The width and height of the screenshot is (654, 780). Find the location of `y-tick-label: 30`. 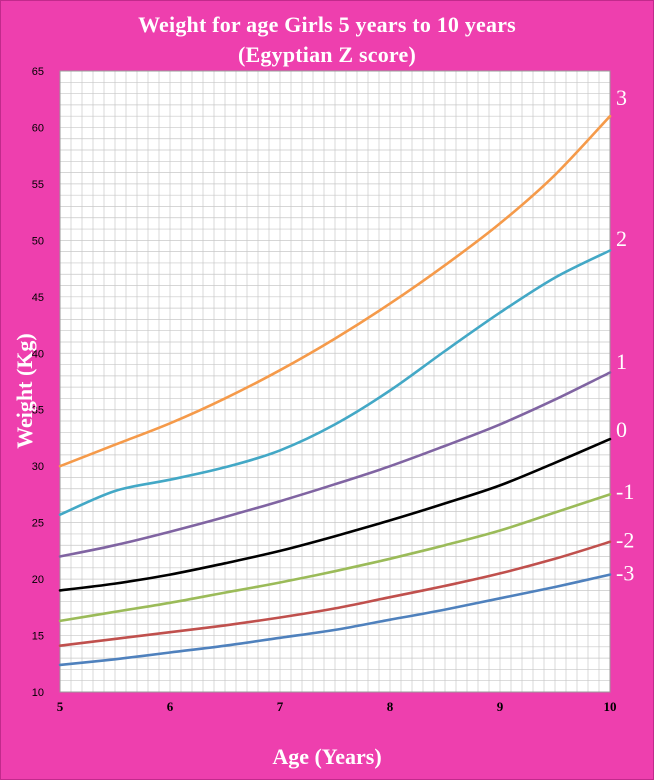

y-tick-label: 30 is located at coordinates (38, 467).